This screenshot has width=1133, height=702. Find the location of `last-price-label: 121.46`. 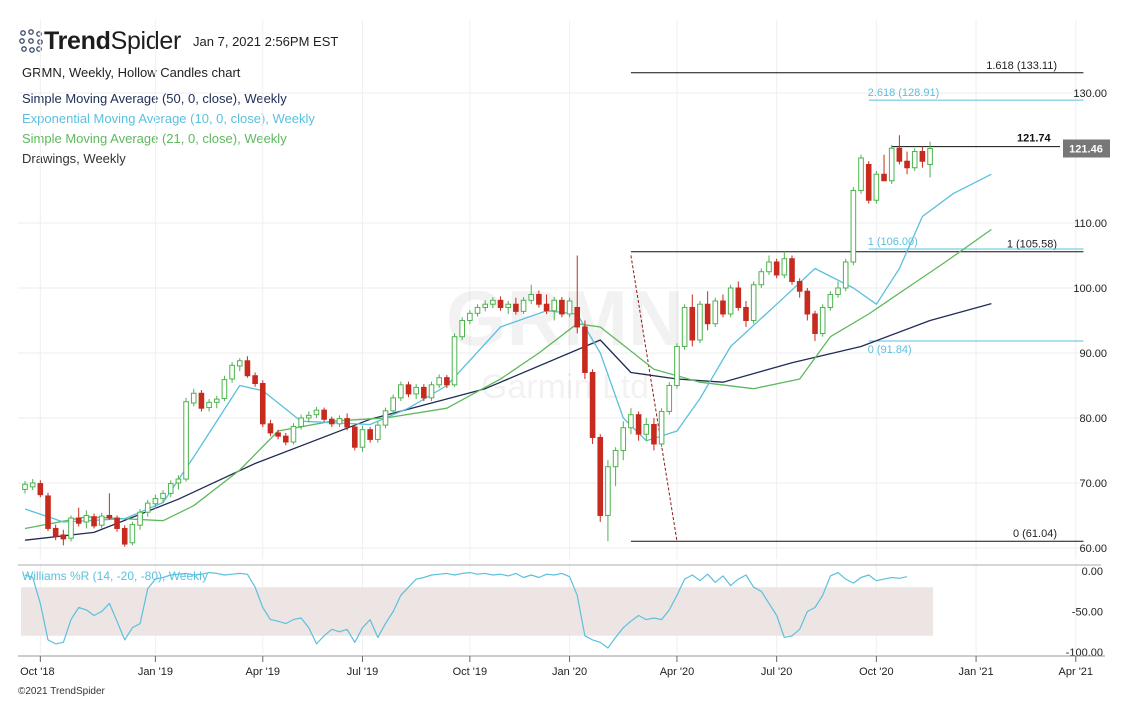

last-price-label: 121.46 is located at coordinates (1086, 149).